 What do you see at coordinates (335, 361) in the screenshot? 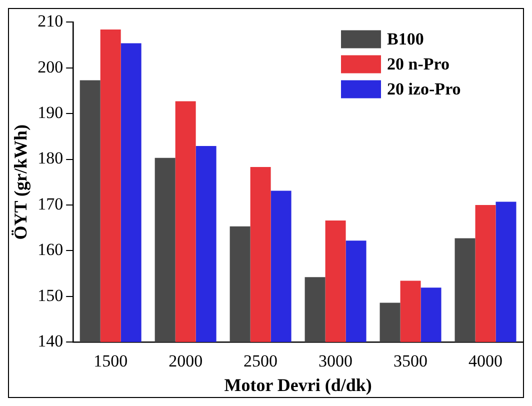
I see `x-tick-label: 3000` at bounding box center [335, 361].